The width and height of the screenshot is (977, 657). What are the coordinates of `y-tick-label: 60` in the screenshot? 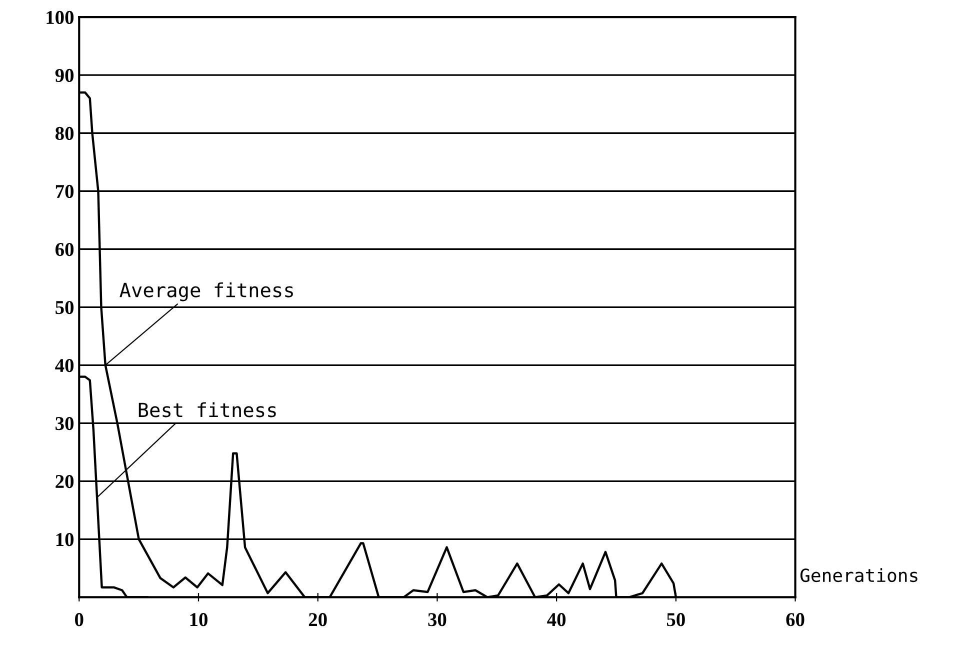 It's located at (64, 249).